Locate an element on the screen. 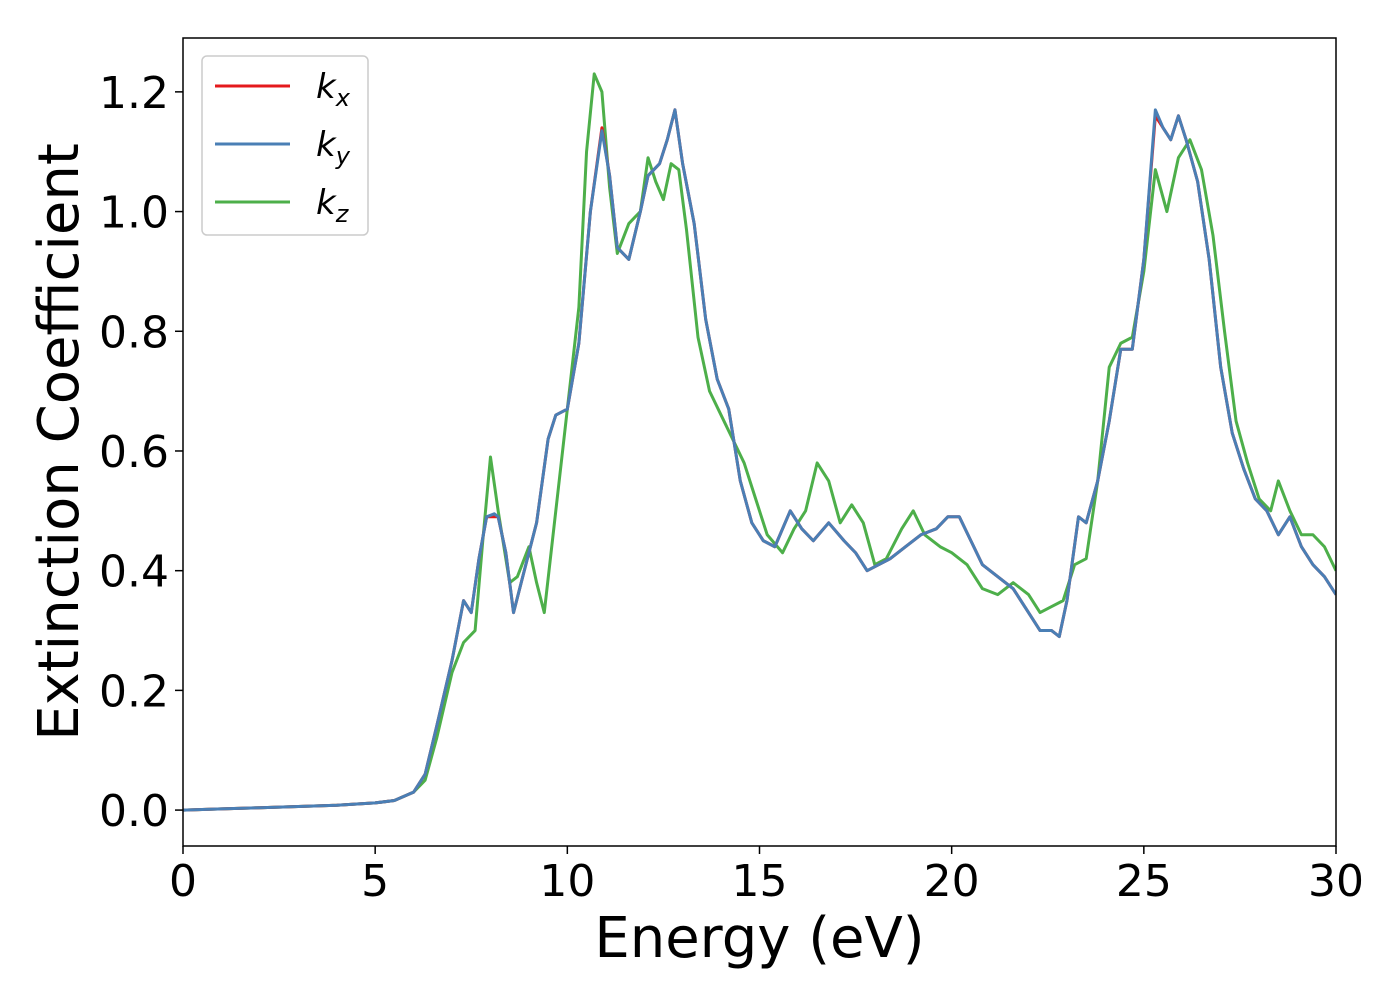  y-tick-label: 0.6 is located at coordinates (134, 452).